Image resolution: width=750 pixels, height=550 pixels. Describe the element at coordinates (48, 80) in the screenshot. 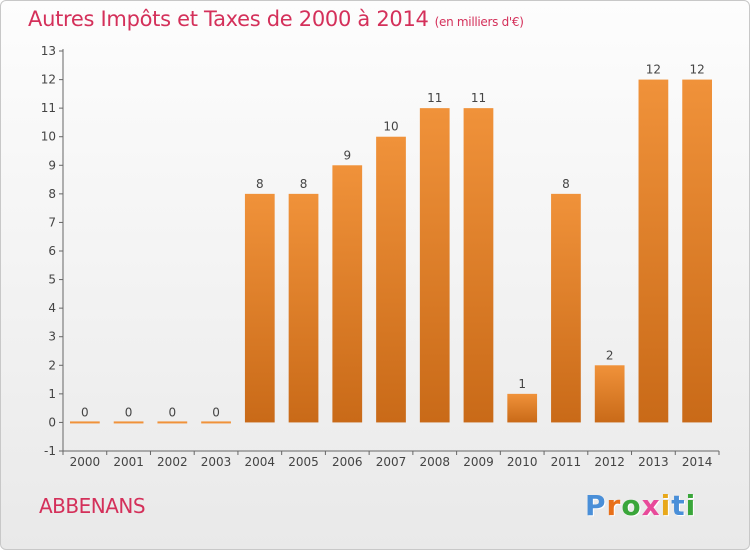

I see `y-tick-label: 12` at that location.